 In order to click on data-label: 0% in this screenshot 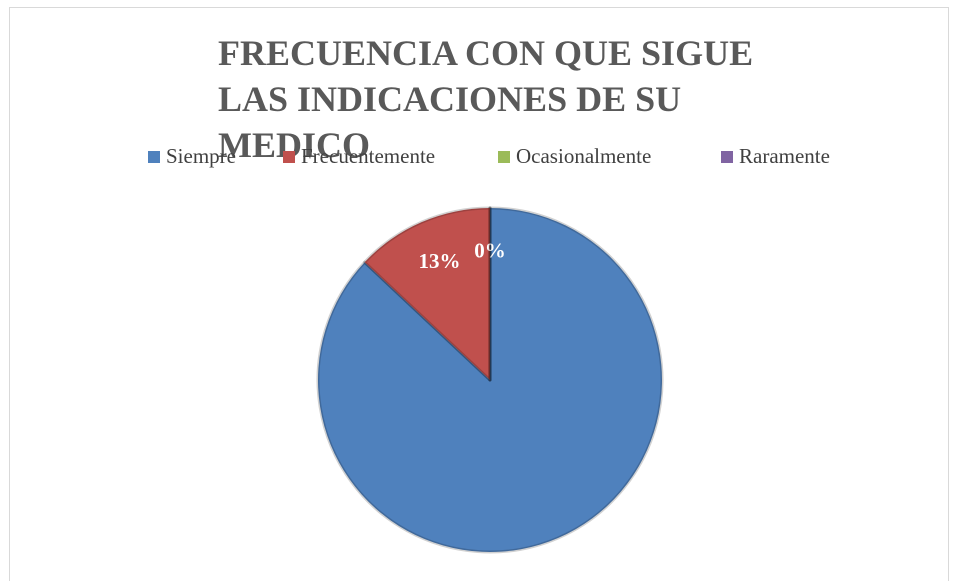, I will do `click(490, 251)`.